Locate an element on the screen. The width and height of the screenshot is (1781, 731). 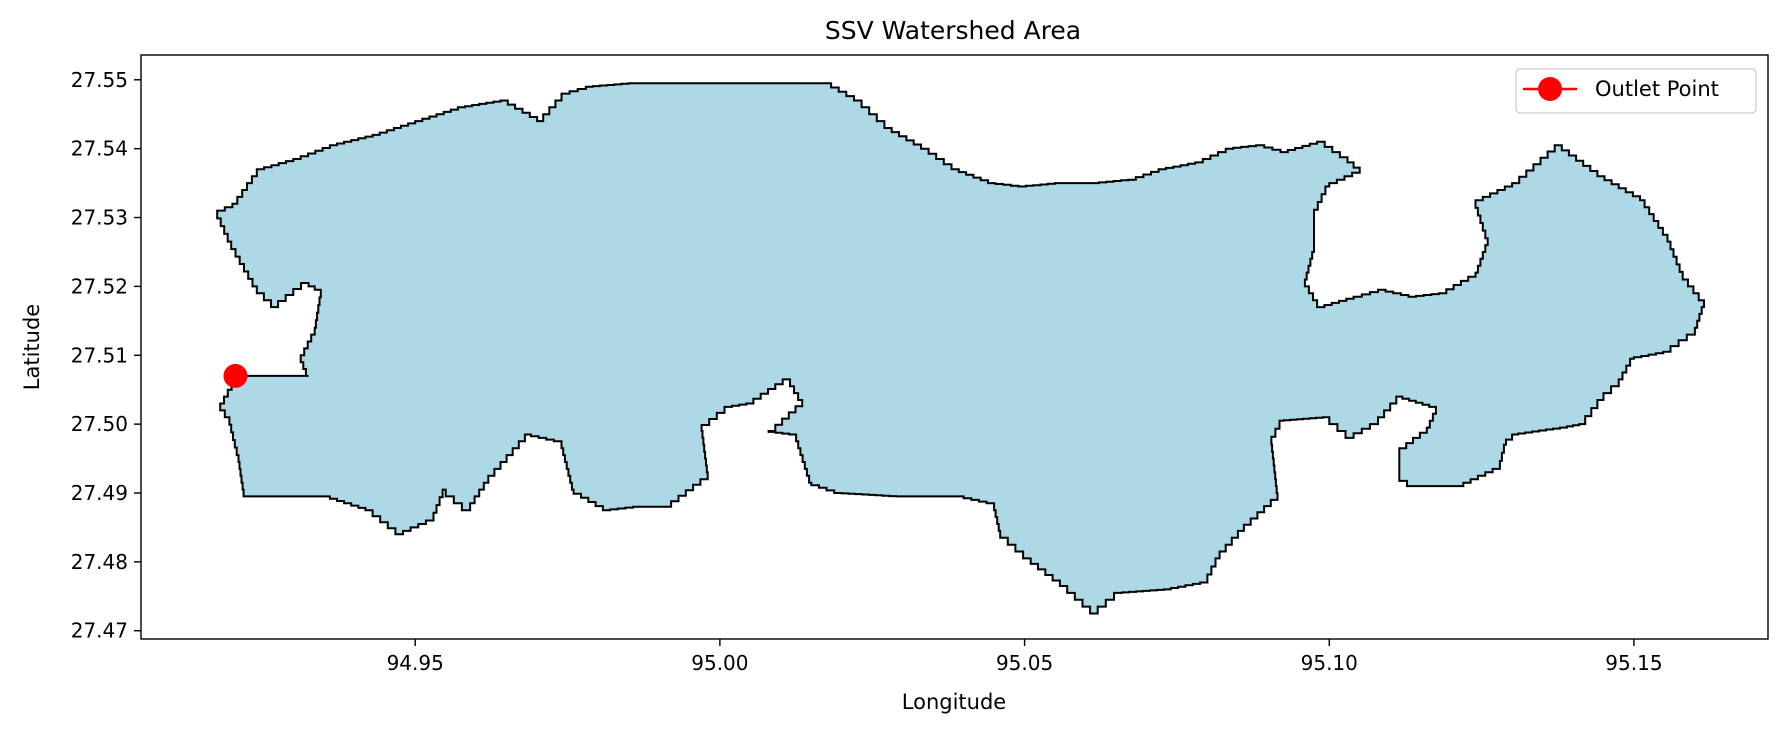
legend-label-outlet-point: Outlet Point is located at coordinates (1657, 89).